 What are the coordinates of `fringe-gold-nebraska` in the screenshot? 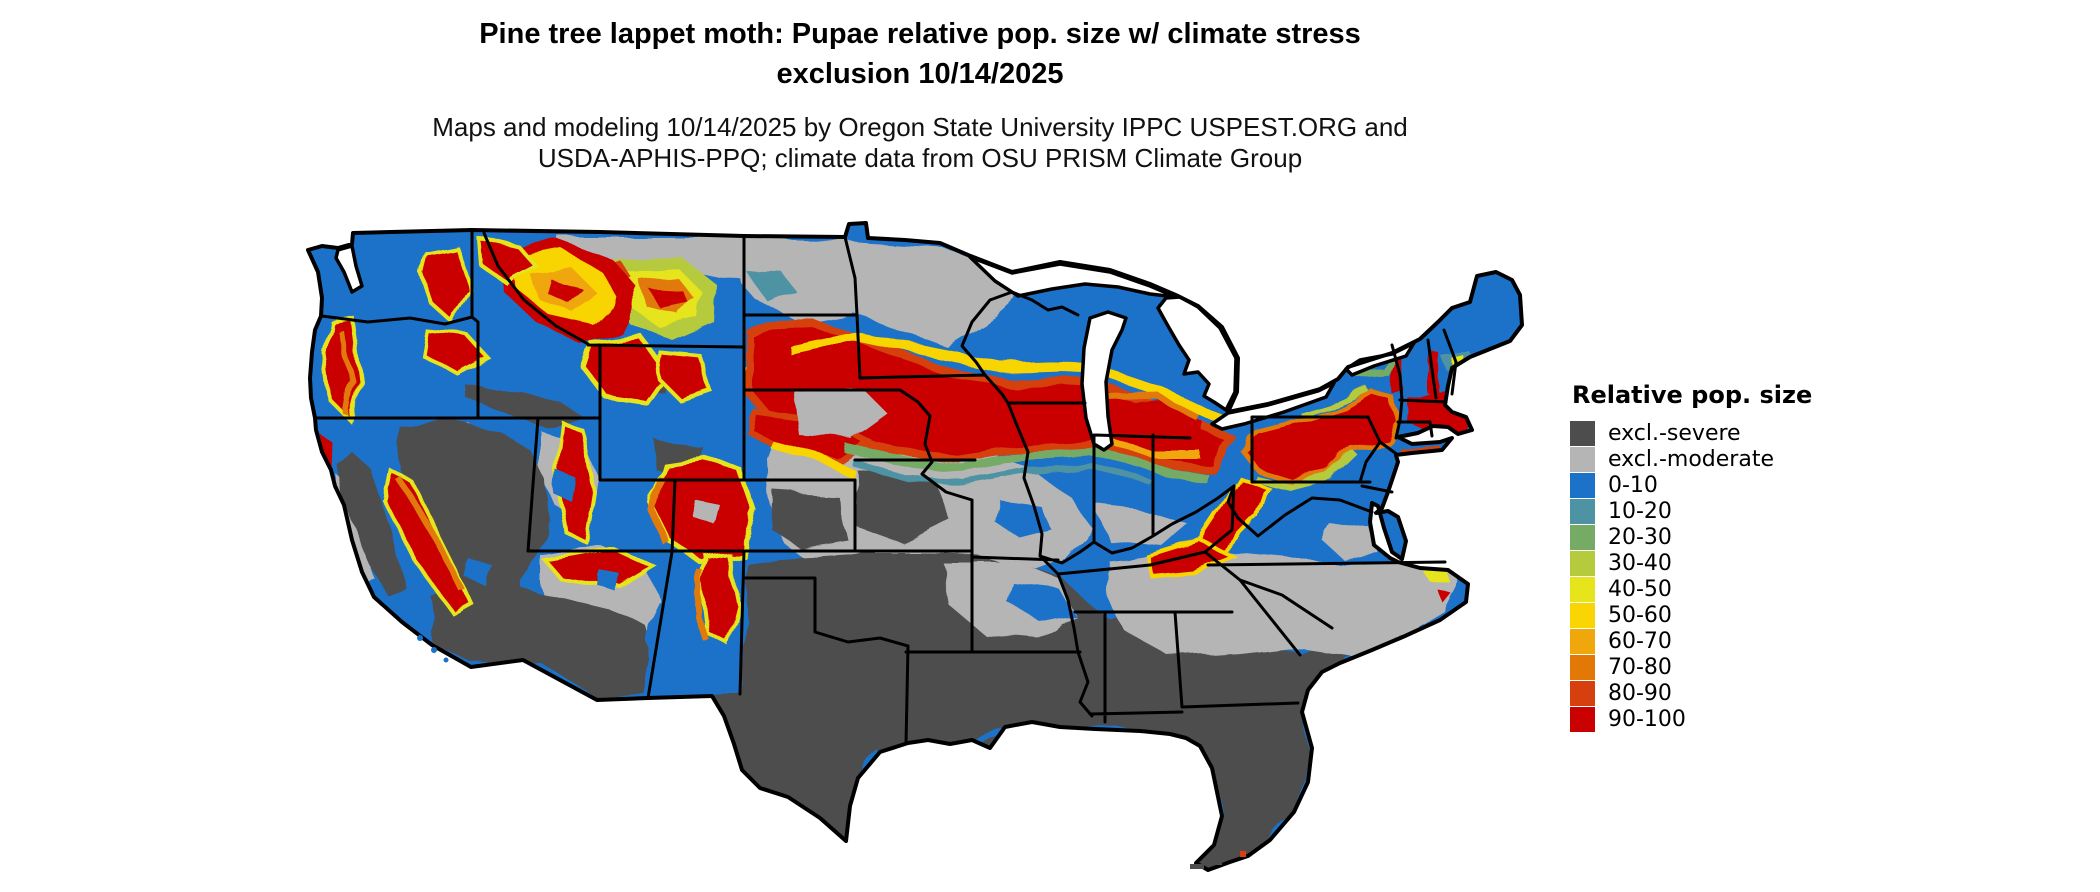 It's located at (812, 458).